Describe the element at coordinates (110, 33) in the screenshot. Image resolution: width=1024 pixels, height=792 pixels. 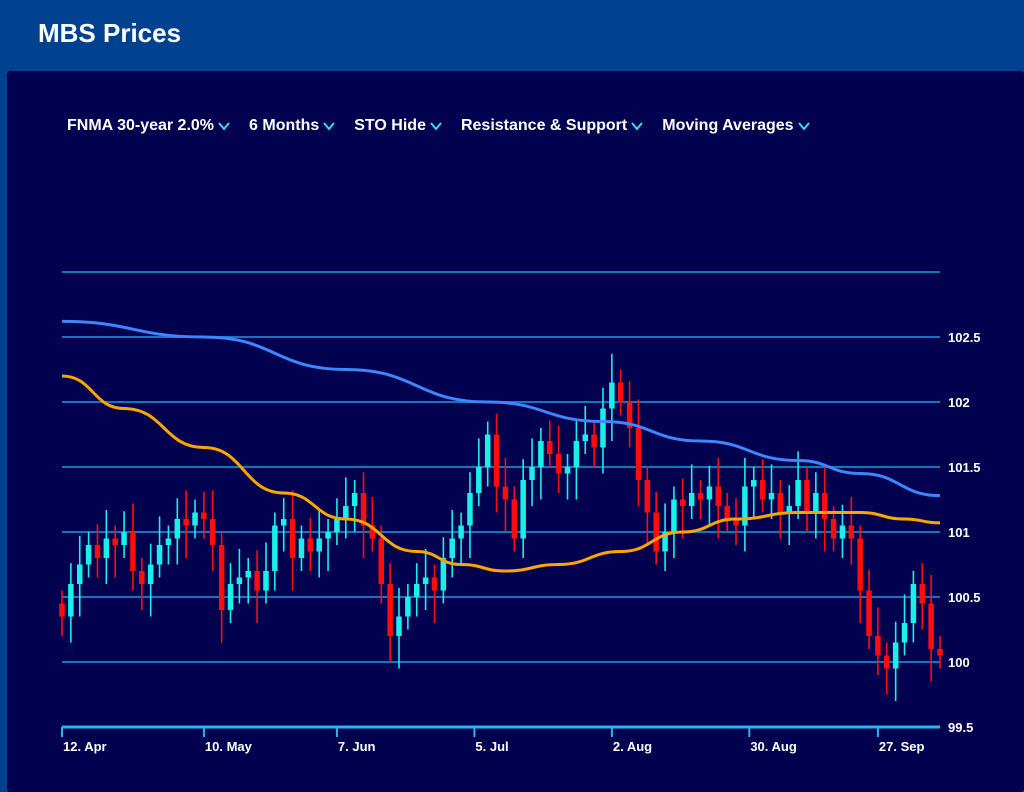
I see `page-title: MBS Prices` at that location.